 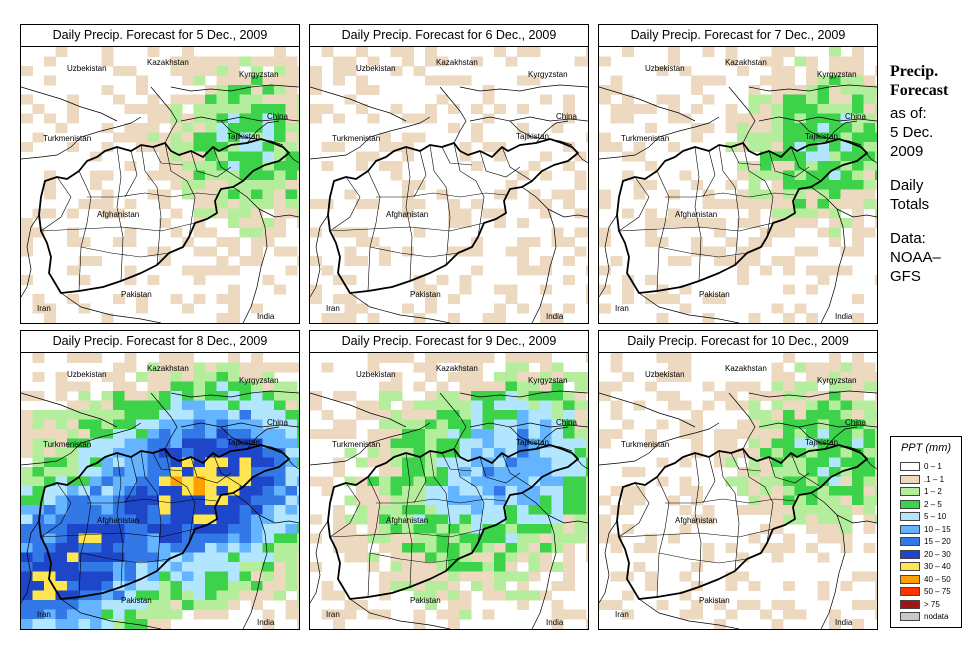 What do you see at coordinates (277, 116) in the screenshot?
I see `country-label-china: China` at bounding box center [277, 116].